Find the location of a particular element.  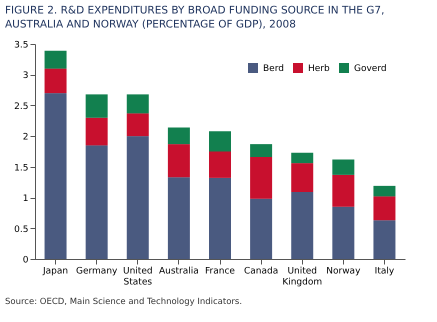

x-tick-label: Australia is located at coordinates (178, 271).